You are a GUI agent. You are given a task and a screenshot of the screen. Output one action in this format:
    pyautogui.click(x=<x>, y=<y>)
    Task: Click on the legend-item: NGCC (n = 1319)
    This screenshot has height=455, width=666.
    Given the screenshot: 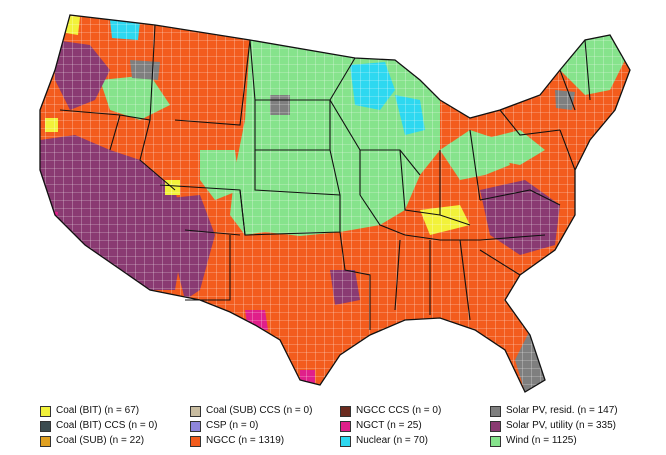 What is the action you would take?
    pyautogui.click(x=237, y=441)
    